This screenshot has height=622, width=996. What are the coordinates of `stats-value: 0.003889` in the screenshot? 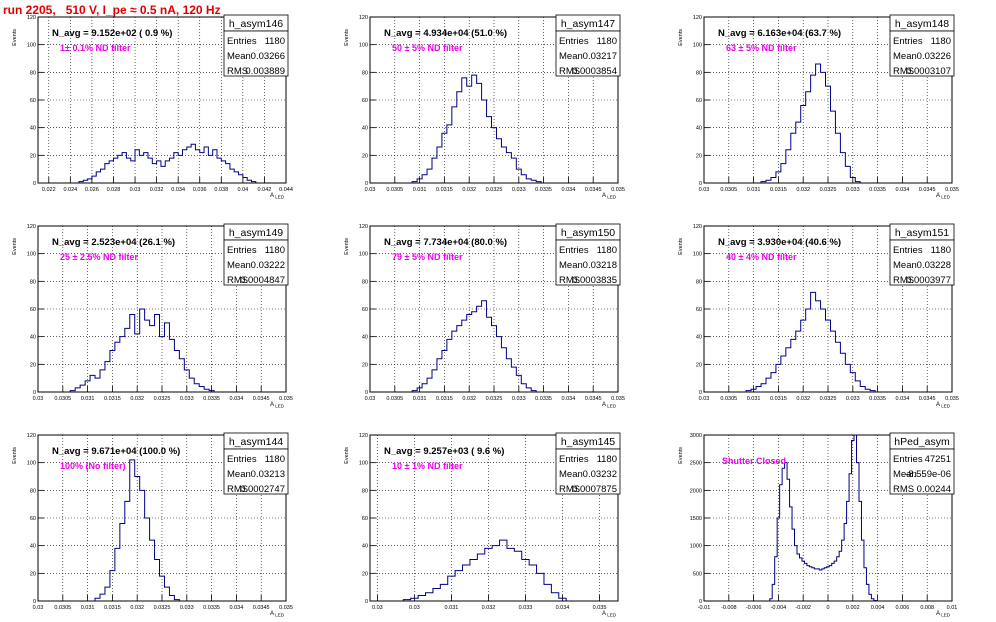 It's located at (265, 71).